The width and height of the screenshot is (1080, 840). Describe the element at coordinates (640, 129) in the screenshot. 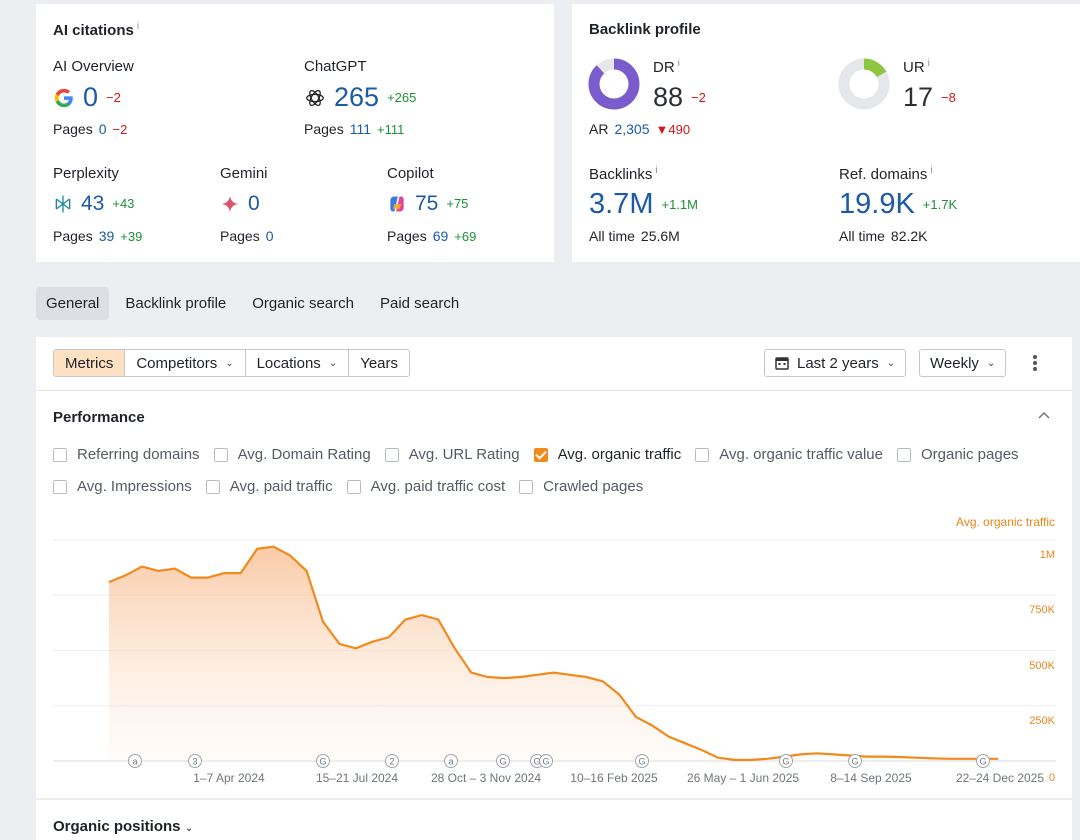

I see `ar-row: AR 2,305 ▼490` at that location.